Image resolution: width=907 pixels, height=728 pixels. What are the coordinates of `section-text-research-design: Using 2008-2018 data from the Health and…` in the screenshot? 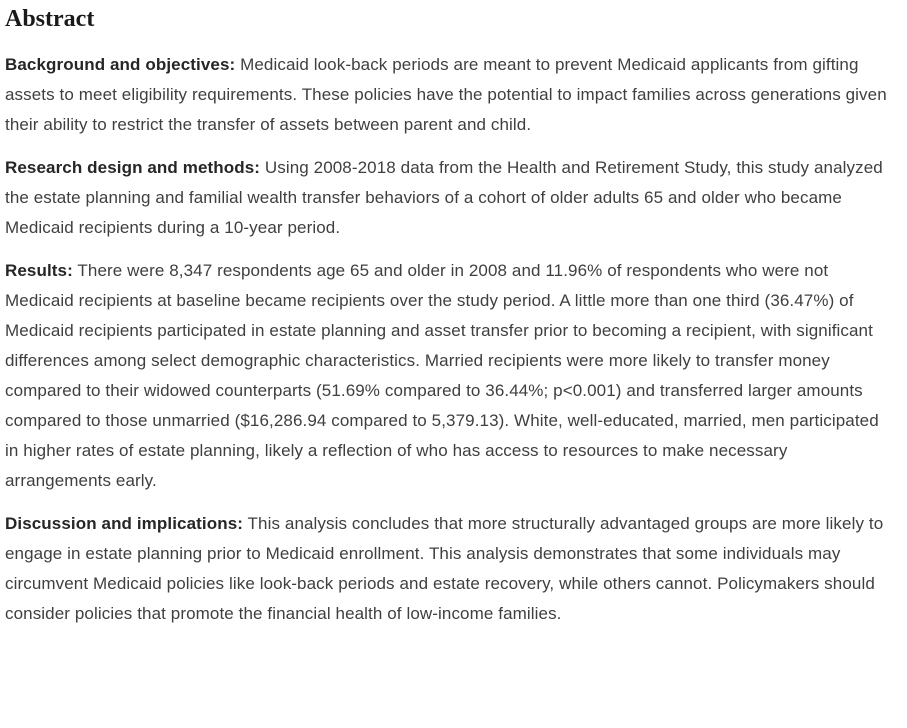 It's located at (444, 197).